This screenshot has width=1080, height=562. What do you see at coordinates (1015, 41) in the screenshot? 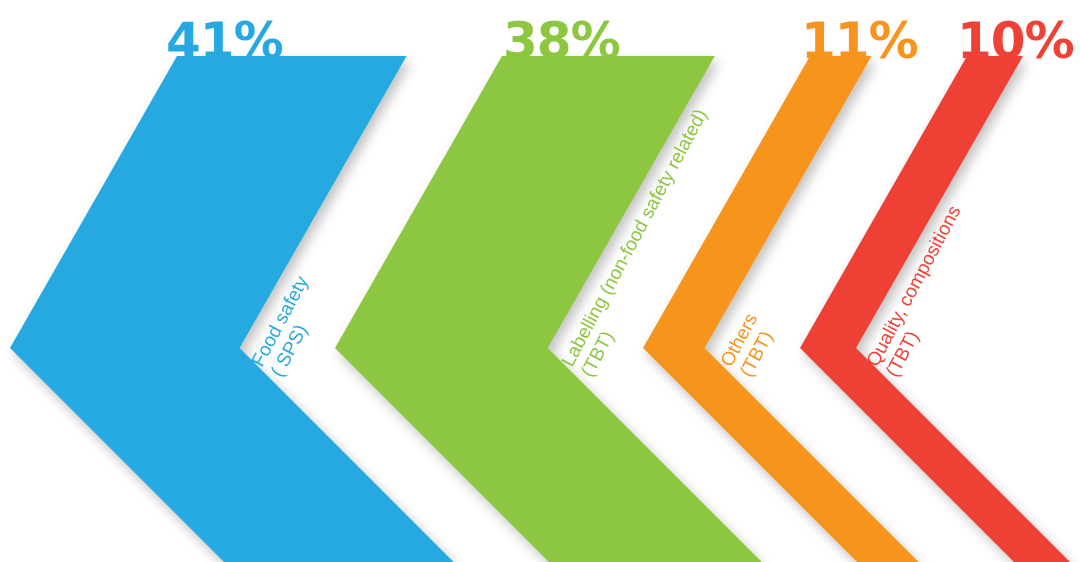
I see `percent-label-4: 10%` at bounding box center [1015, 41].